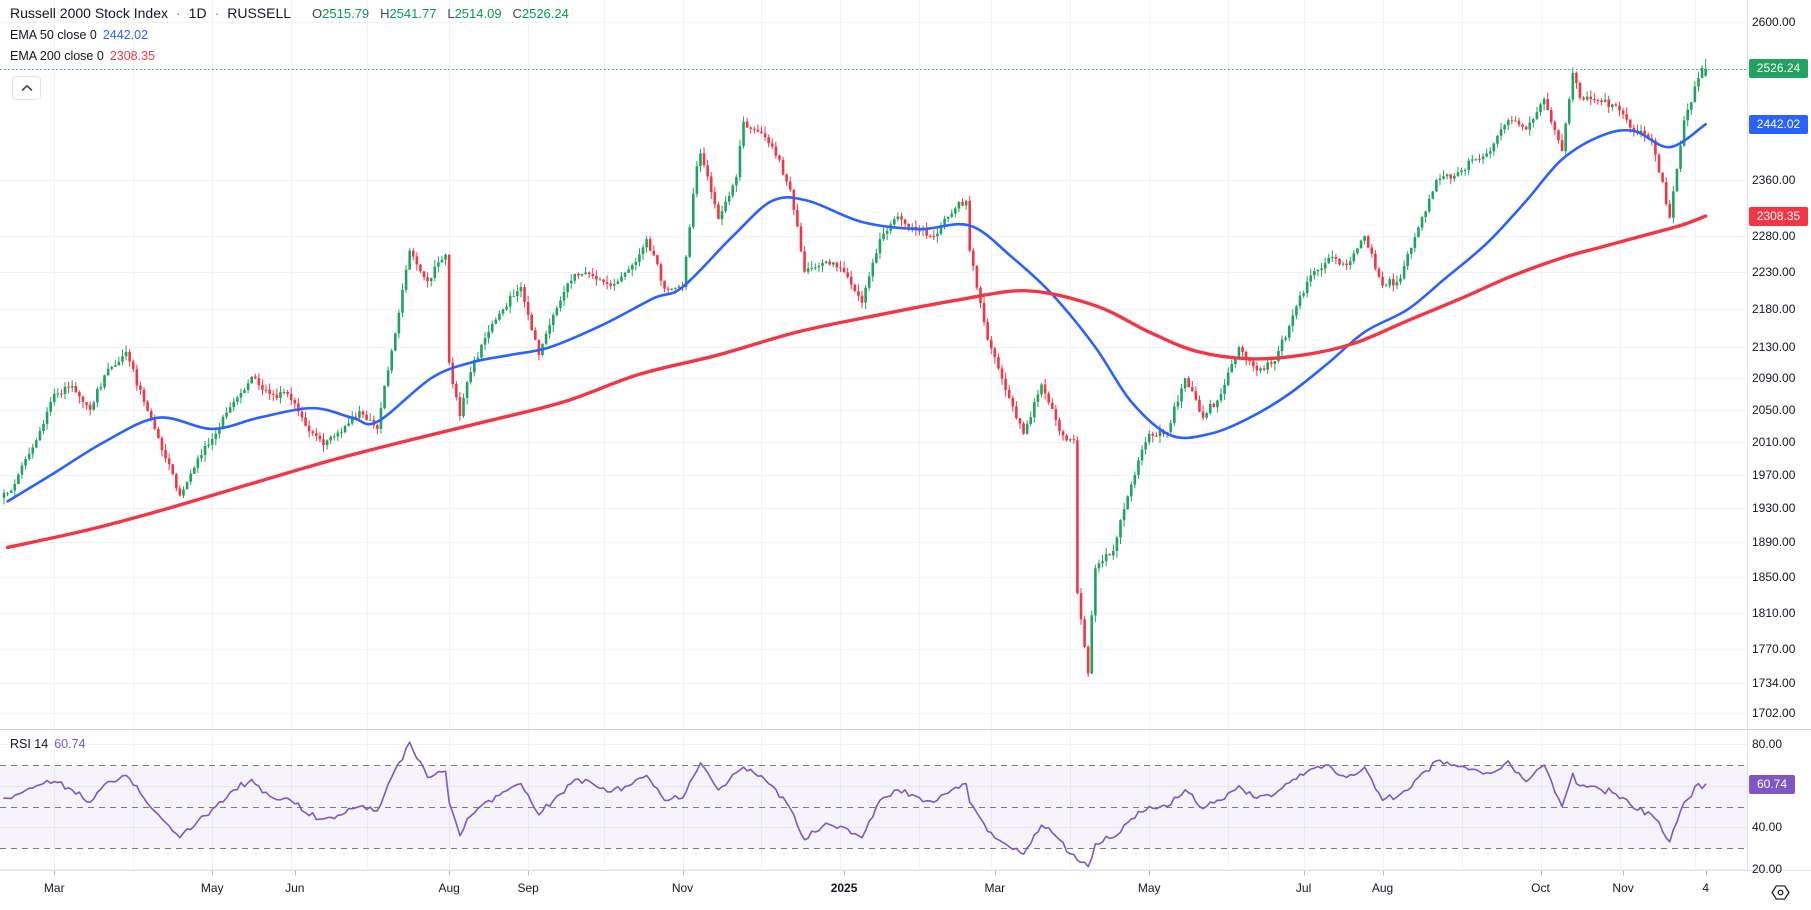 The image size is (1811, 910). I want to click on chevron-up-icon, so click(26, 88).